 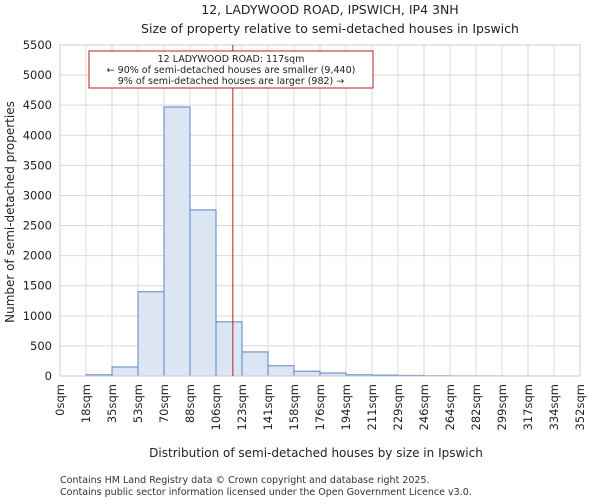 I want to click on chart-title-line1: 12, LADYWOOD ROAD, IPSWICH, IP4 3NH, so click(x=329, y=9).